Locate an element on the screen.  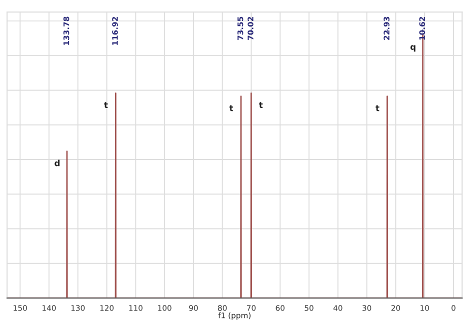
annotation: d is located at coordinates (57, 163).